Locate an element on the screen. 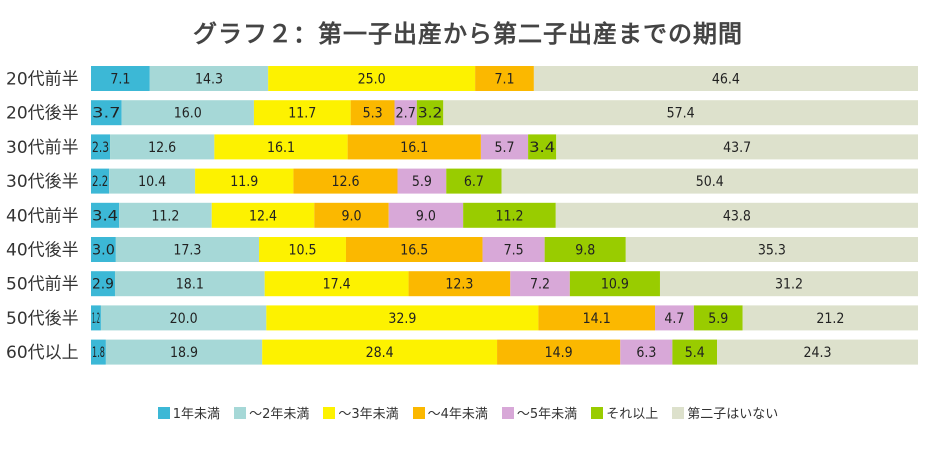 The width and height of the screenshot is (936, 456). data-label: 5.4 is located at coordinates (695, 353).